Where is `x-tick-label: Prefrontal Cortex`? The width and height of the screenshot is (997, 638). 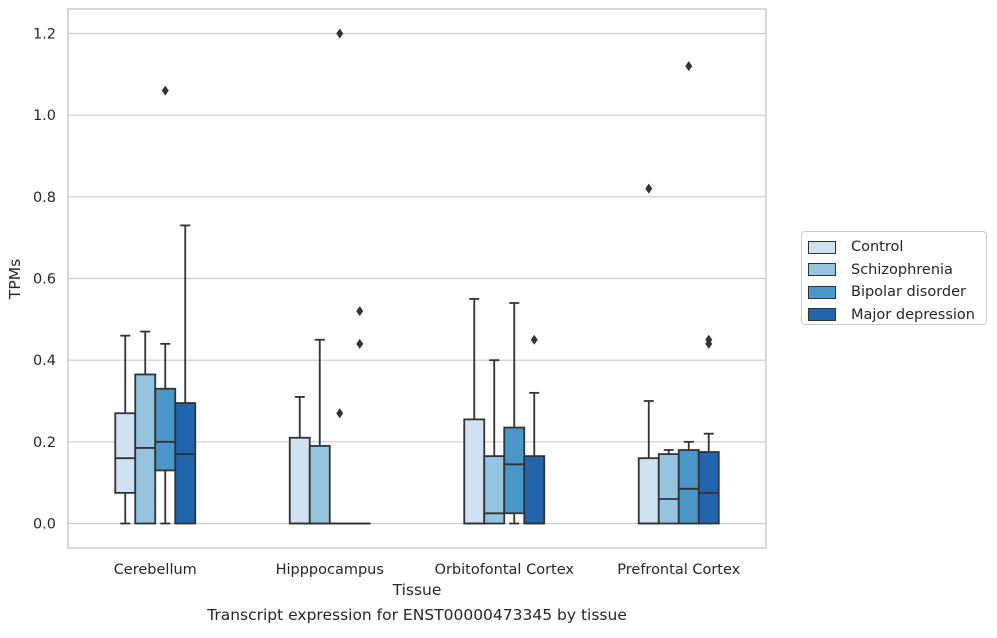
x-tick-label: Prefrontal Cortex is located at coordinates (678, 570).